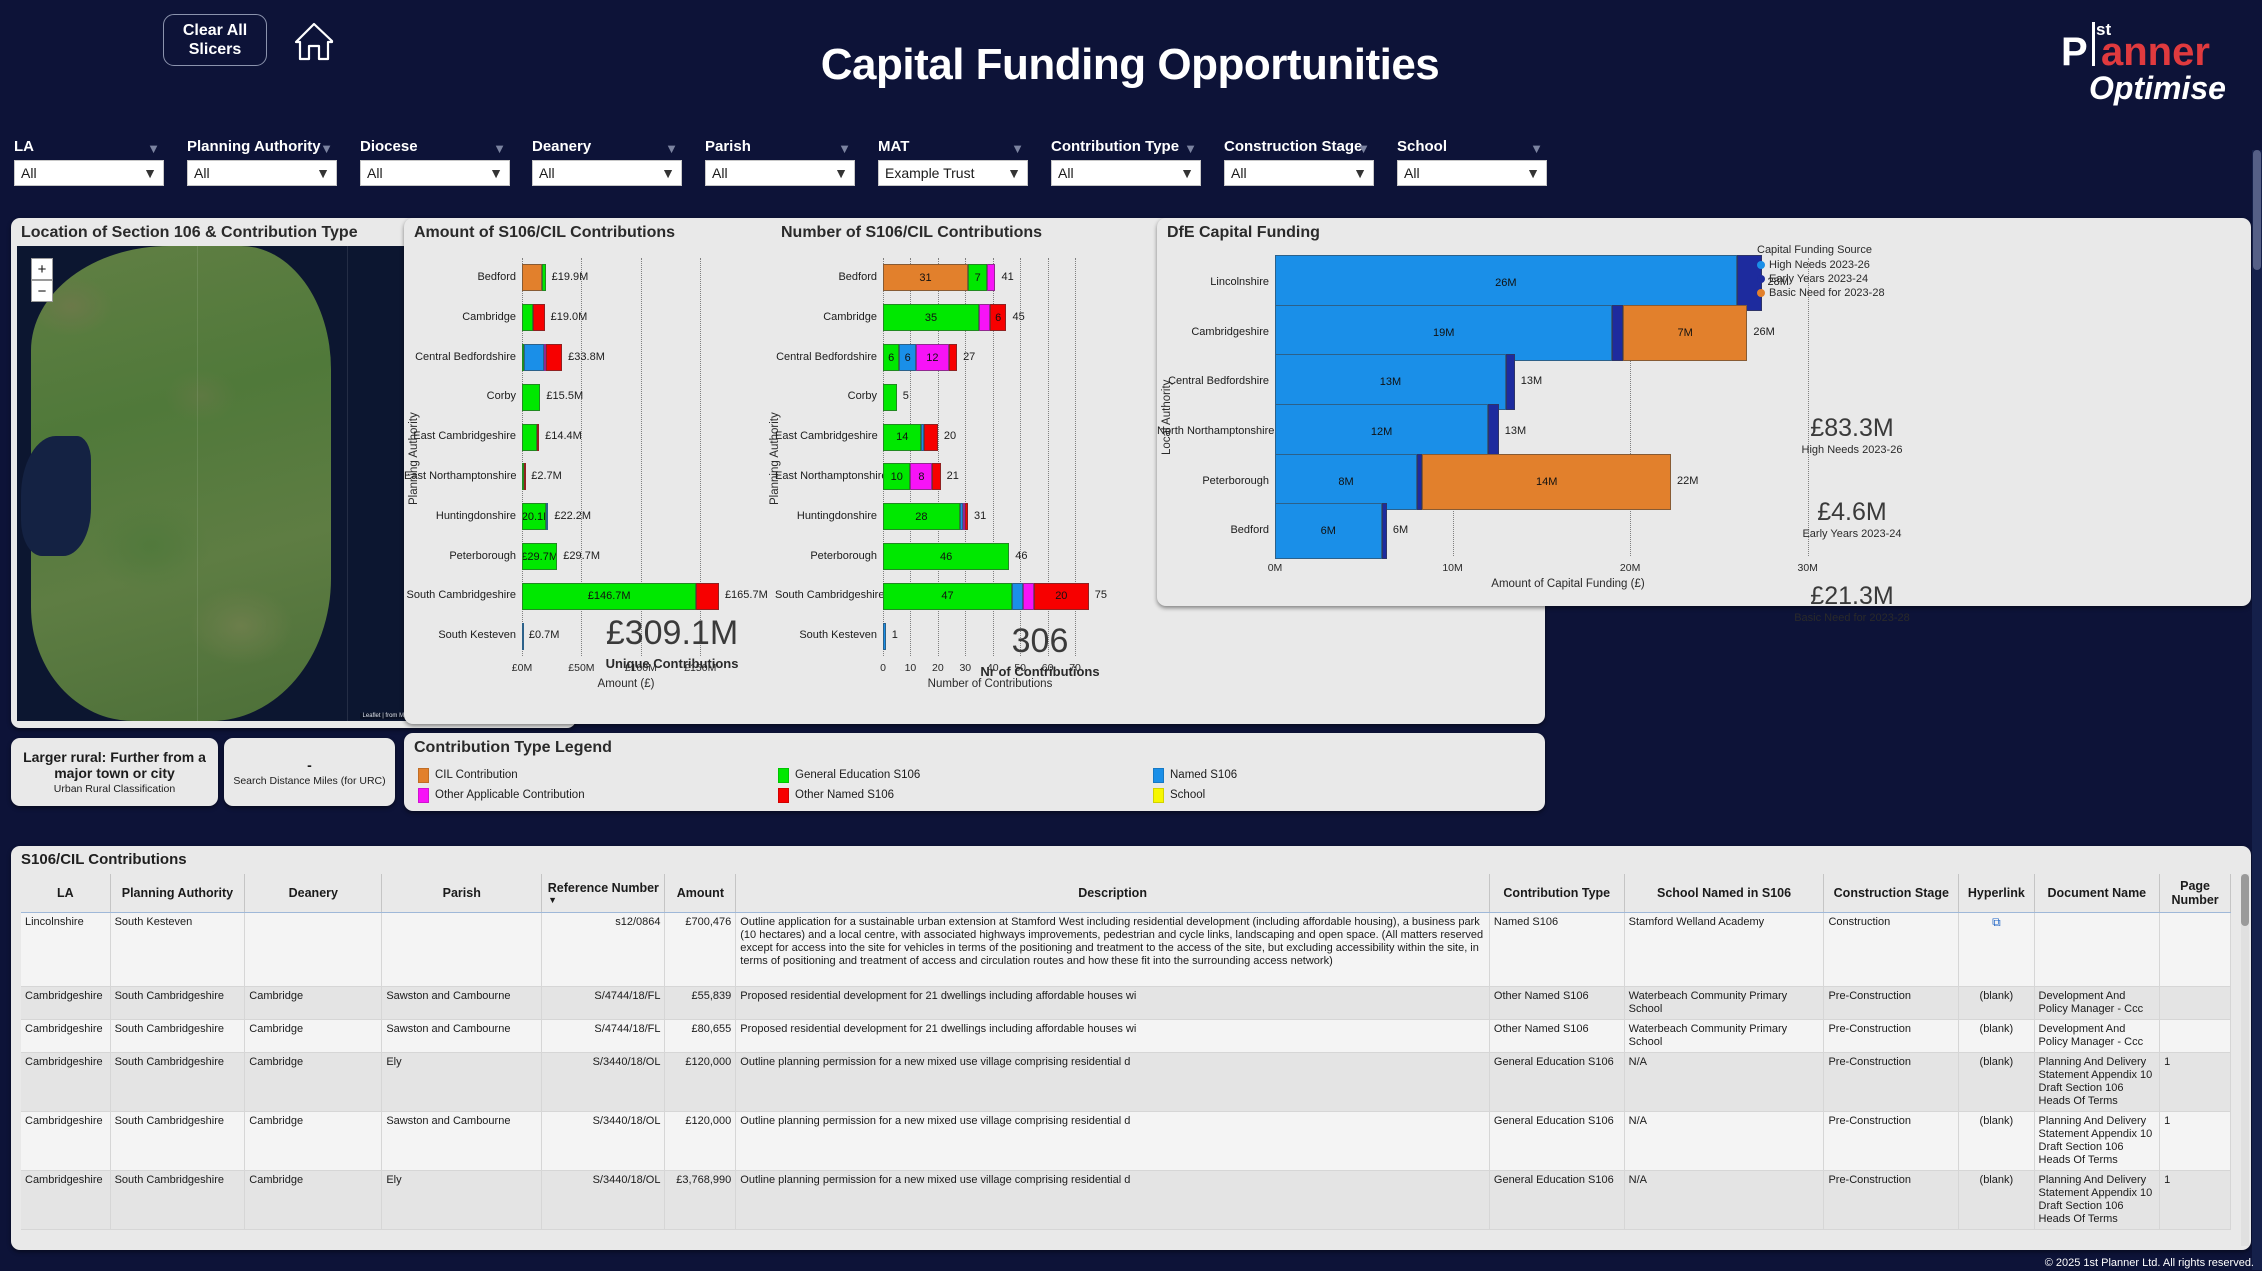  Describe the element at coordinates (931, 318) in the screenshot. I see `bar-segment: 35` at that location.